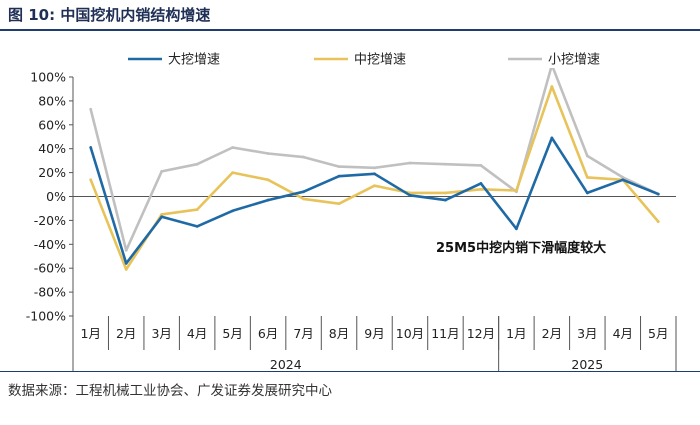 This screenshot has width=700, height=425. Describe the element at coordinates (48, 77) in the screenshot. I see `y-tick-label: 100%` at that location.